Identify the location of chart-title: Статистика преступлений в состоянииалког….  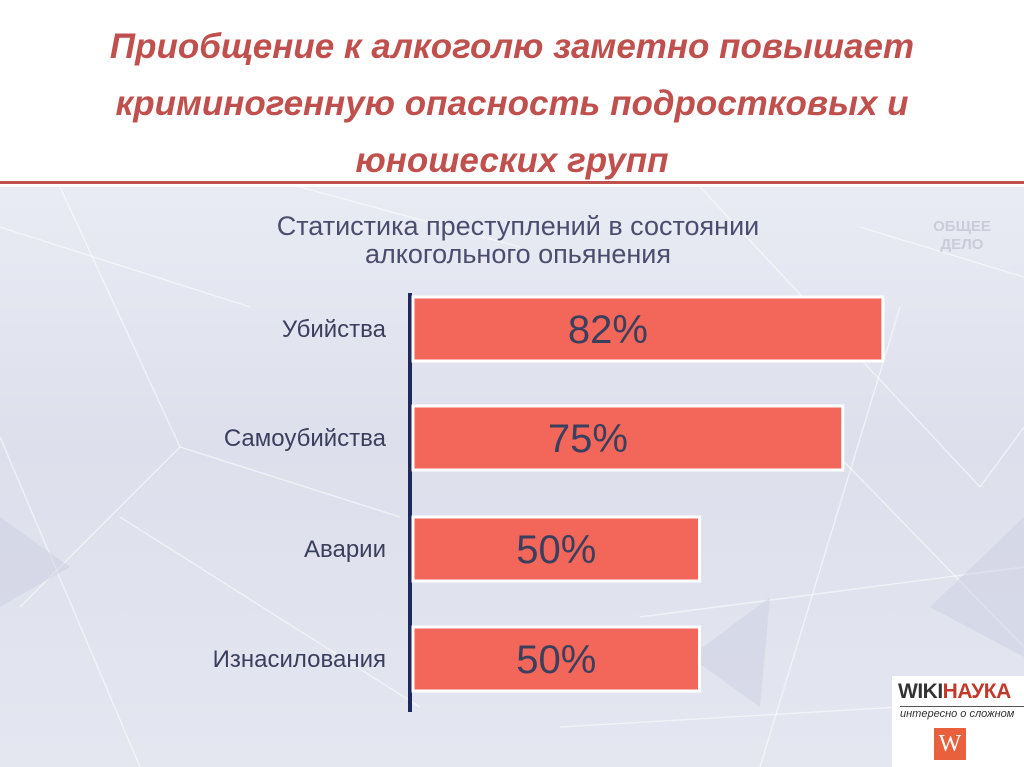
(518, 240).